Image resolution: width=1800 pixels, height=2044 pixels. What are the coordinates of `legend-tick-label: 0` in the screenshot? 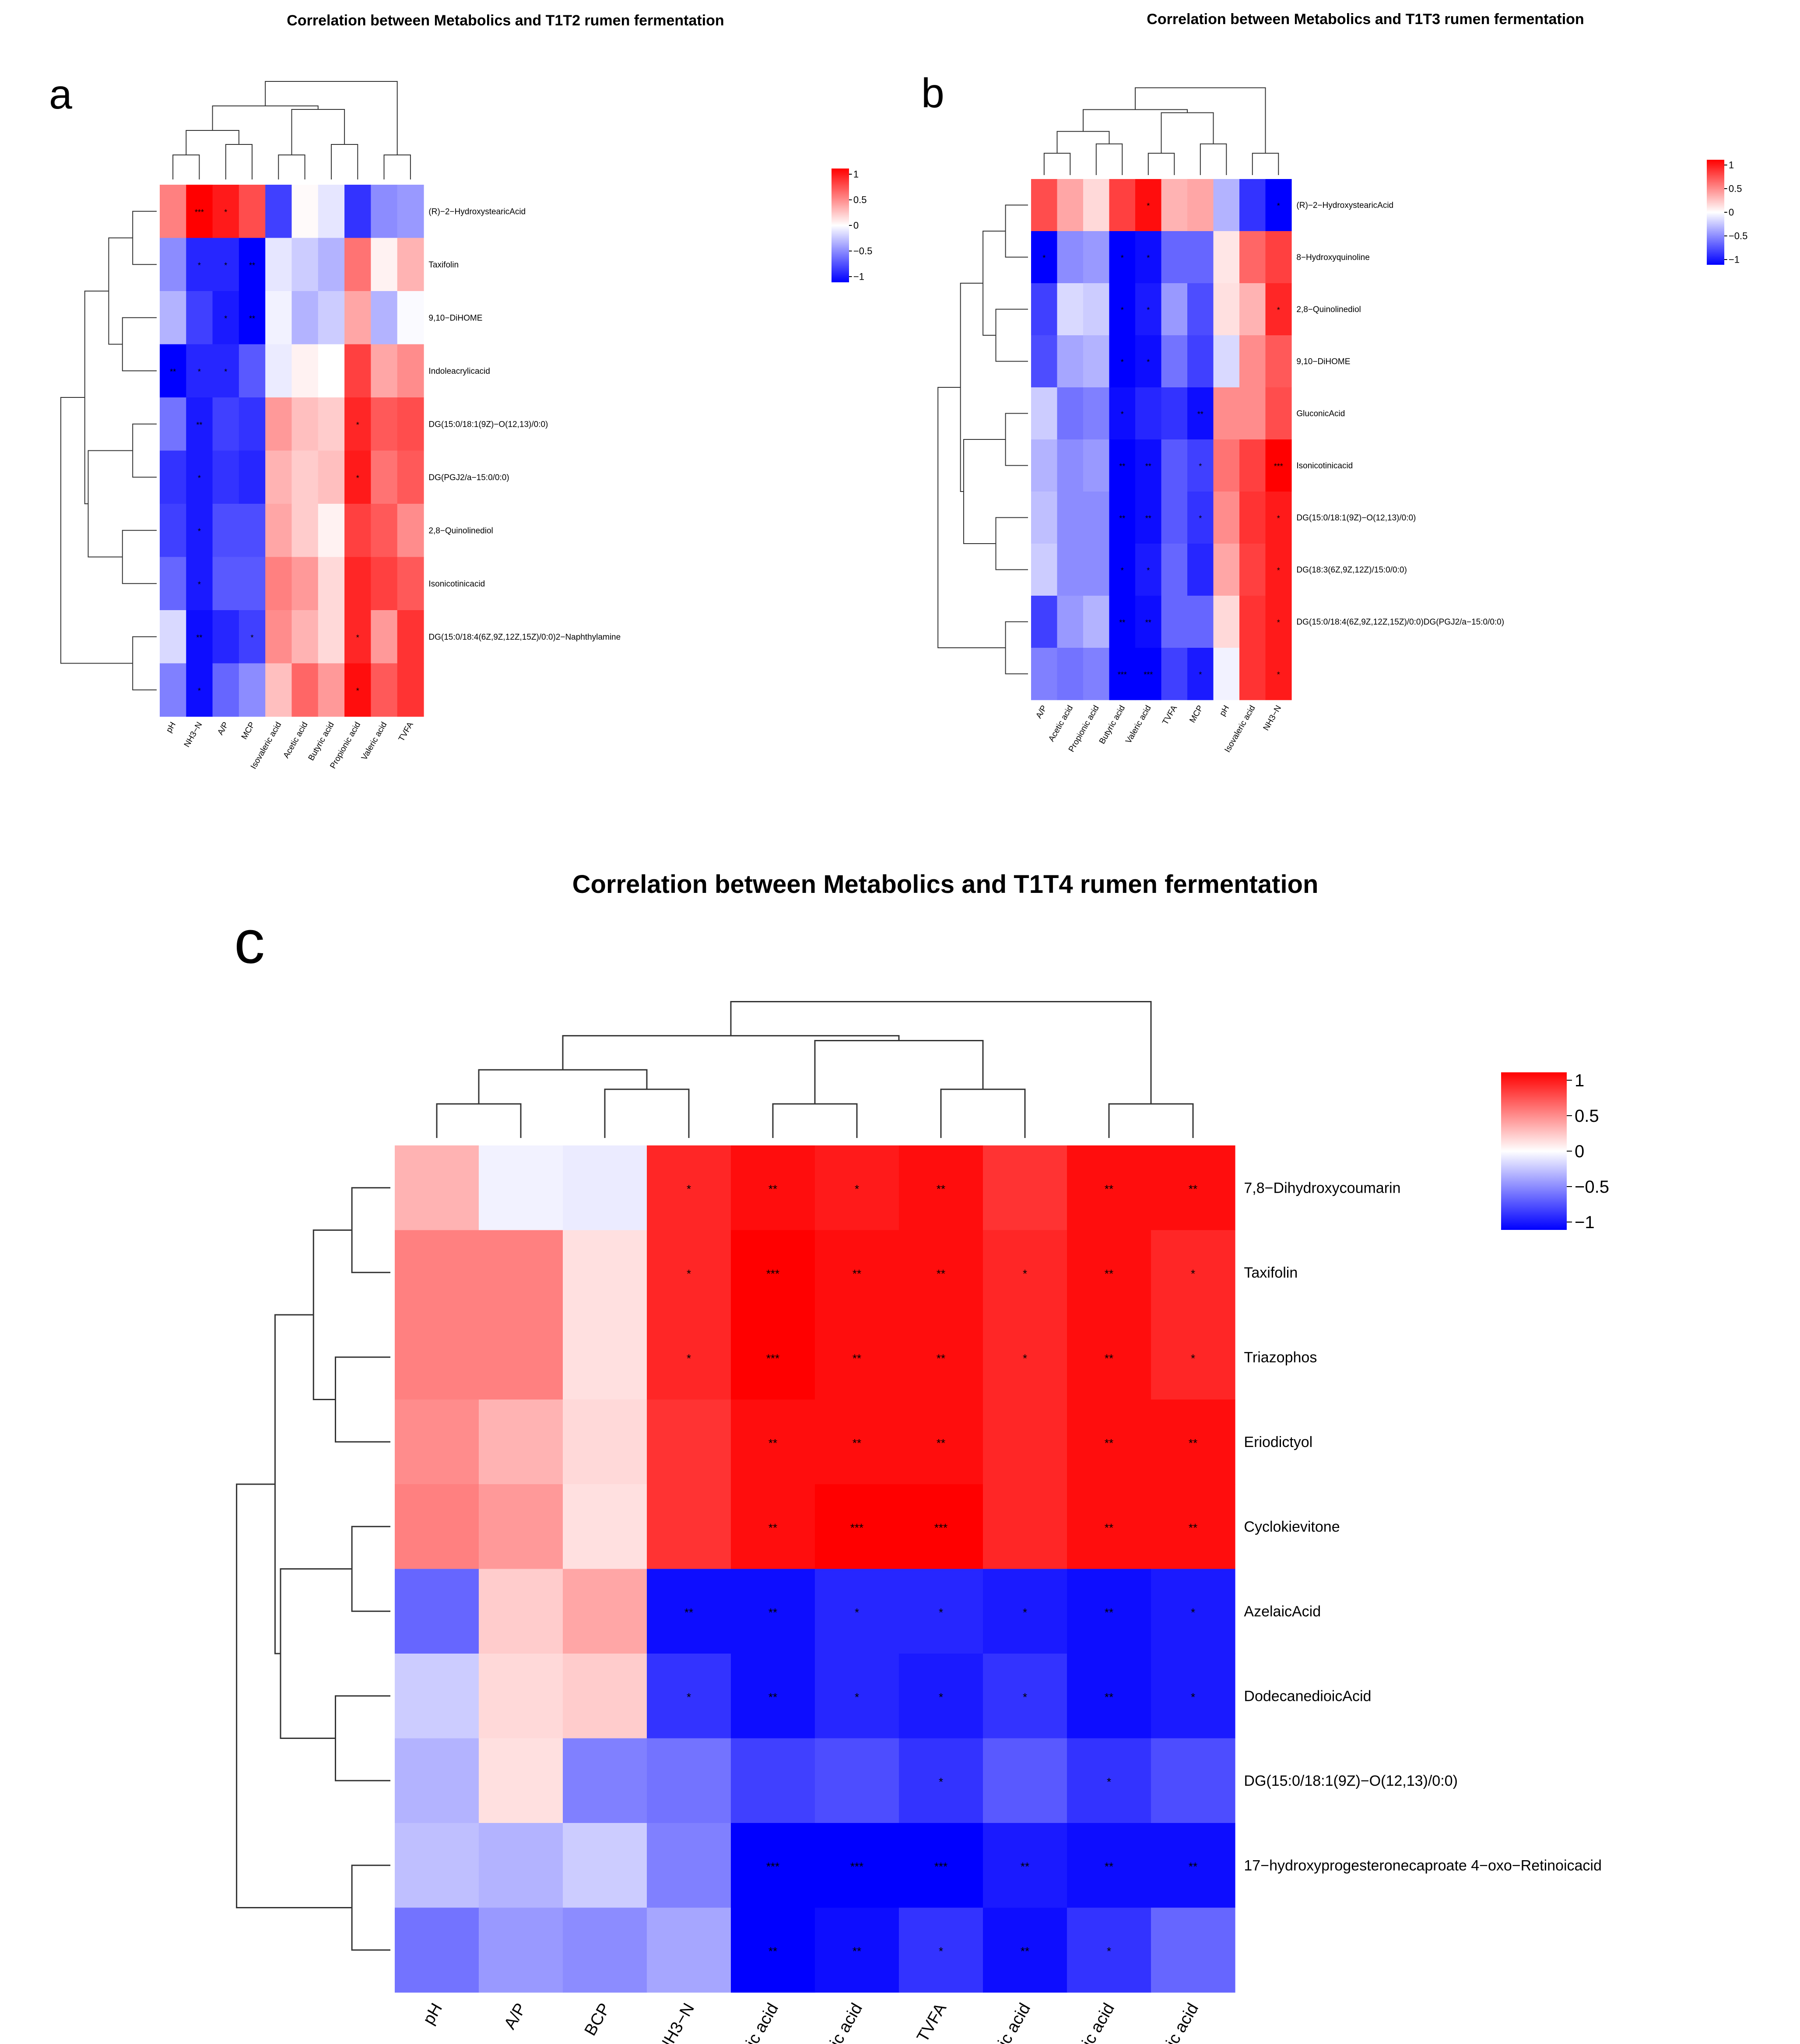 It's located at (1732, 212).